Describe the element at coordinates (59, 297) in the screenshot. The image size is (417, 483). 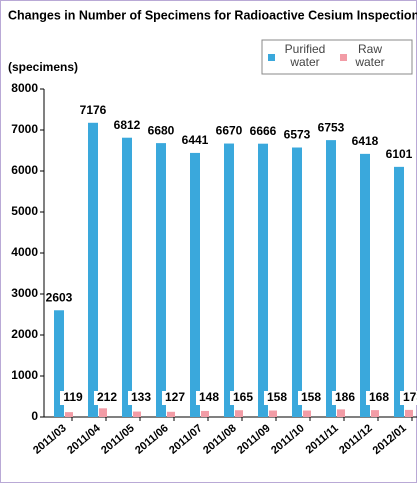
I see `data-label: 2603` at that location.